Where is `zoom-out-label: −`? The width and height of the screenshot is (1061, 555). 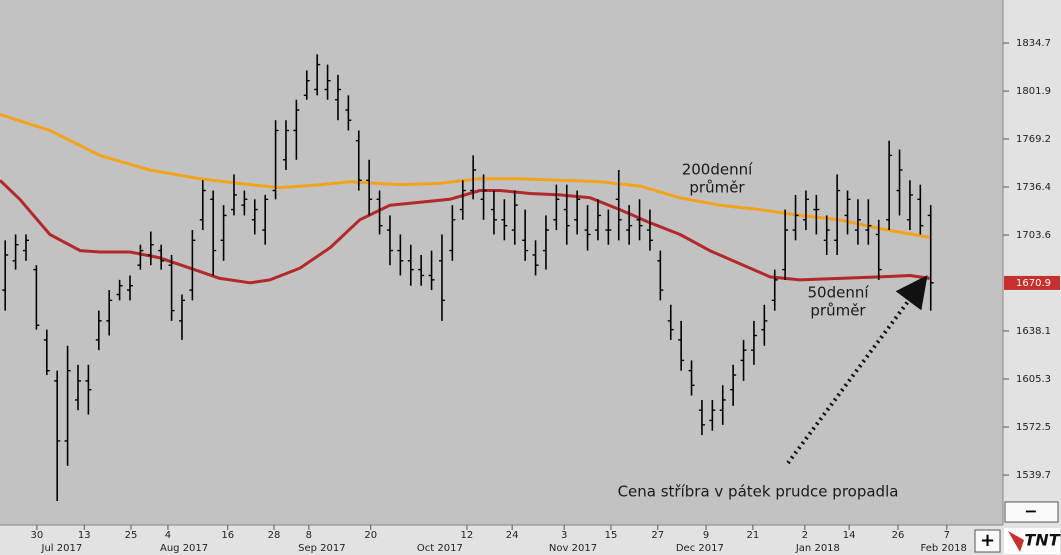 zoom-out-label: − is located at coordinates (1030, 511).